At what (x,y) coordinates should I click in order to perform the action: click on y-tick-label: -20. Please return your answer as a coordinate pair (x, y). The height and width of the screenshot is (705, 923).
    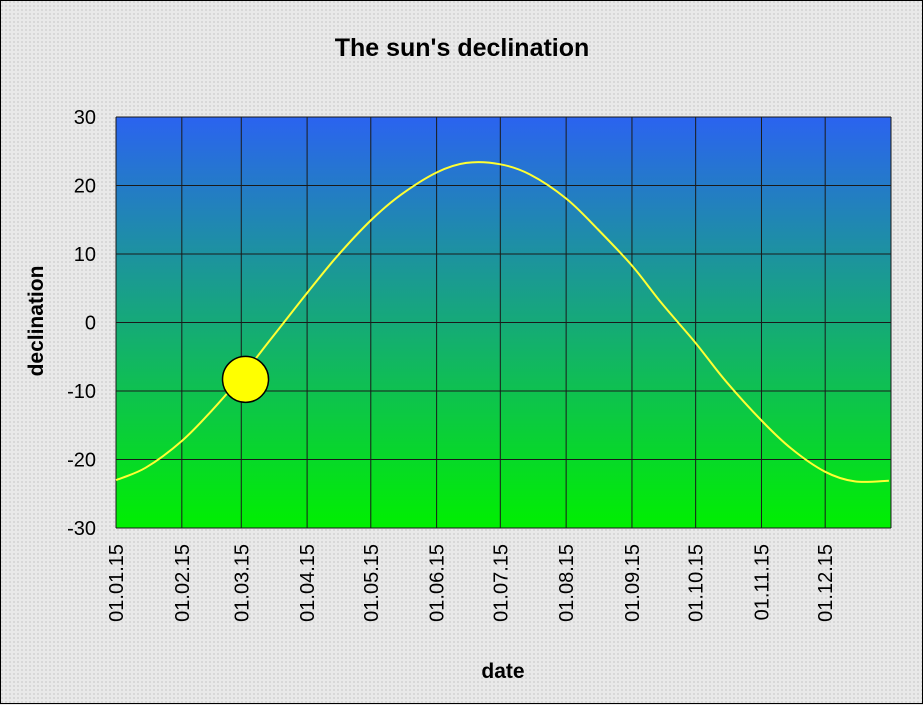
    Looking at the image, I should click on (81, 461).